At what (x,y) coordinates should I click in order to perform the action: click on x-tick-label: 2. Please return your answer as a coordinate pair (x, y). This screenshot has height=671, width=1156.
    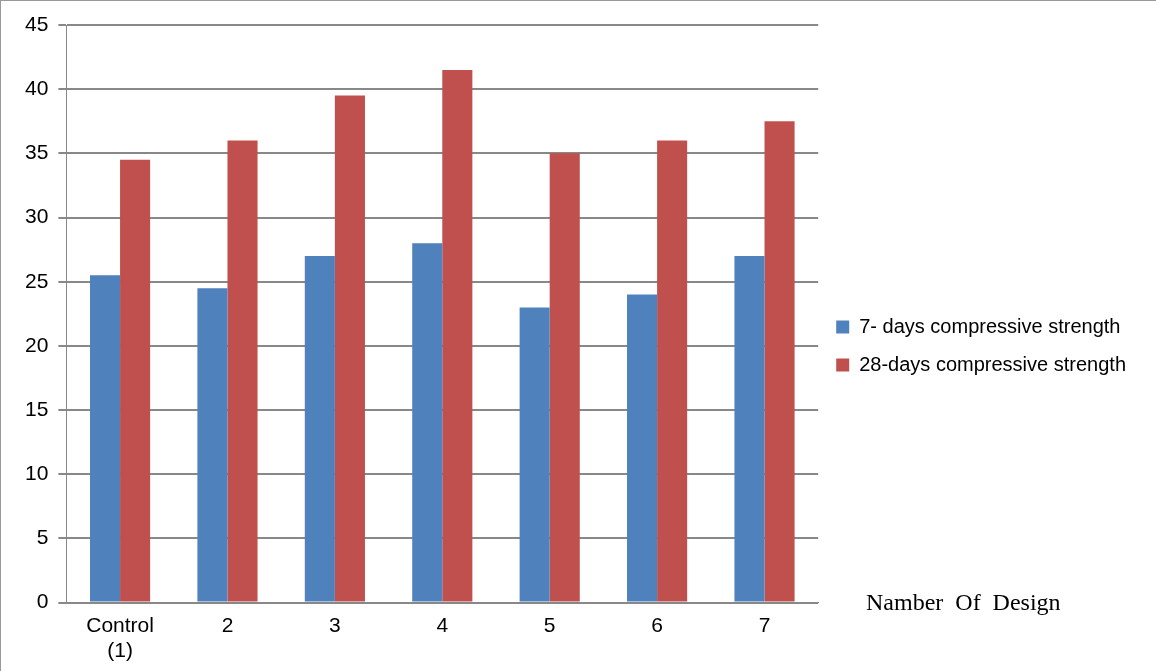
    Looking at the image, I should click on (227, 624).